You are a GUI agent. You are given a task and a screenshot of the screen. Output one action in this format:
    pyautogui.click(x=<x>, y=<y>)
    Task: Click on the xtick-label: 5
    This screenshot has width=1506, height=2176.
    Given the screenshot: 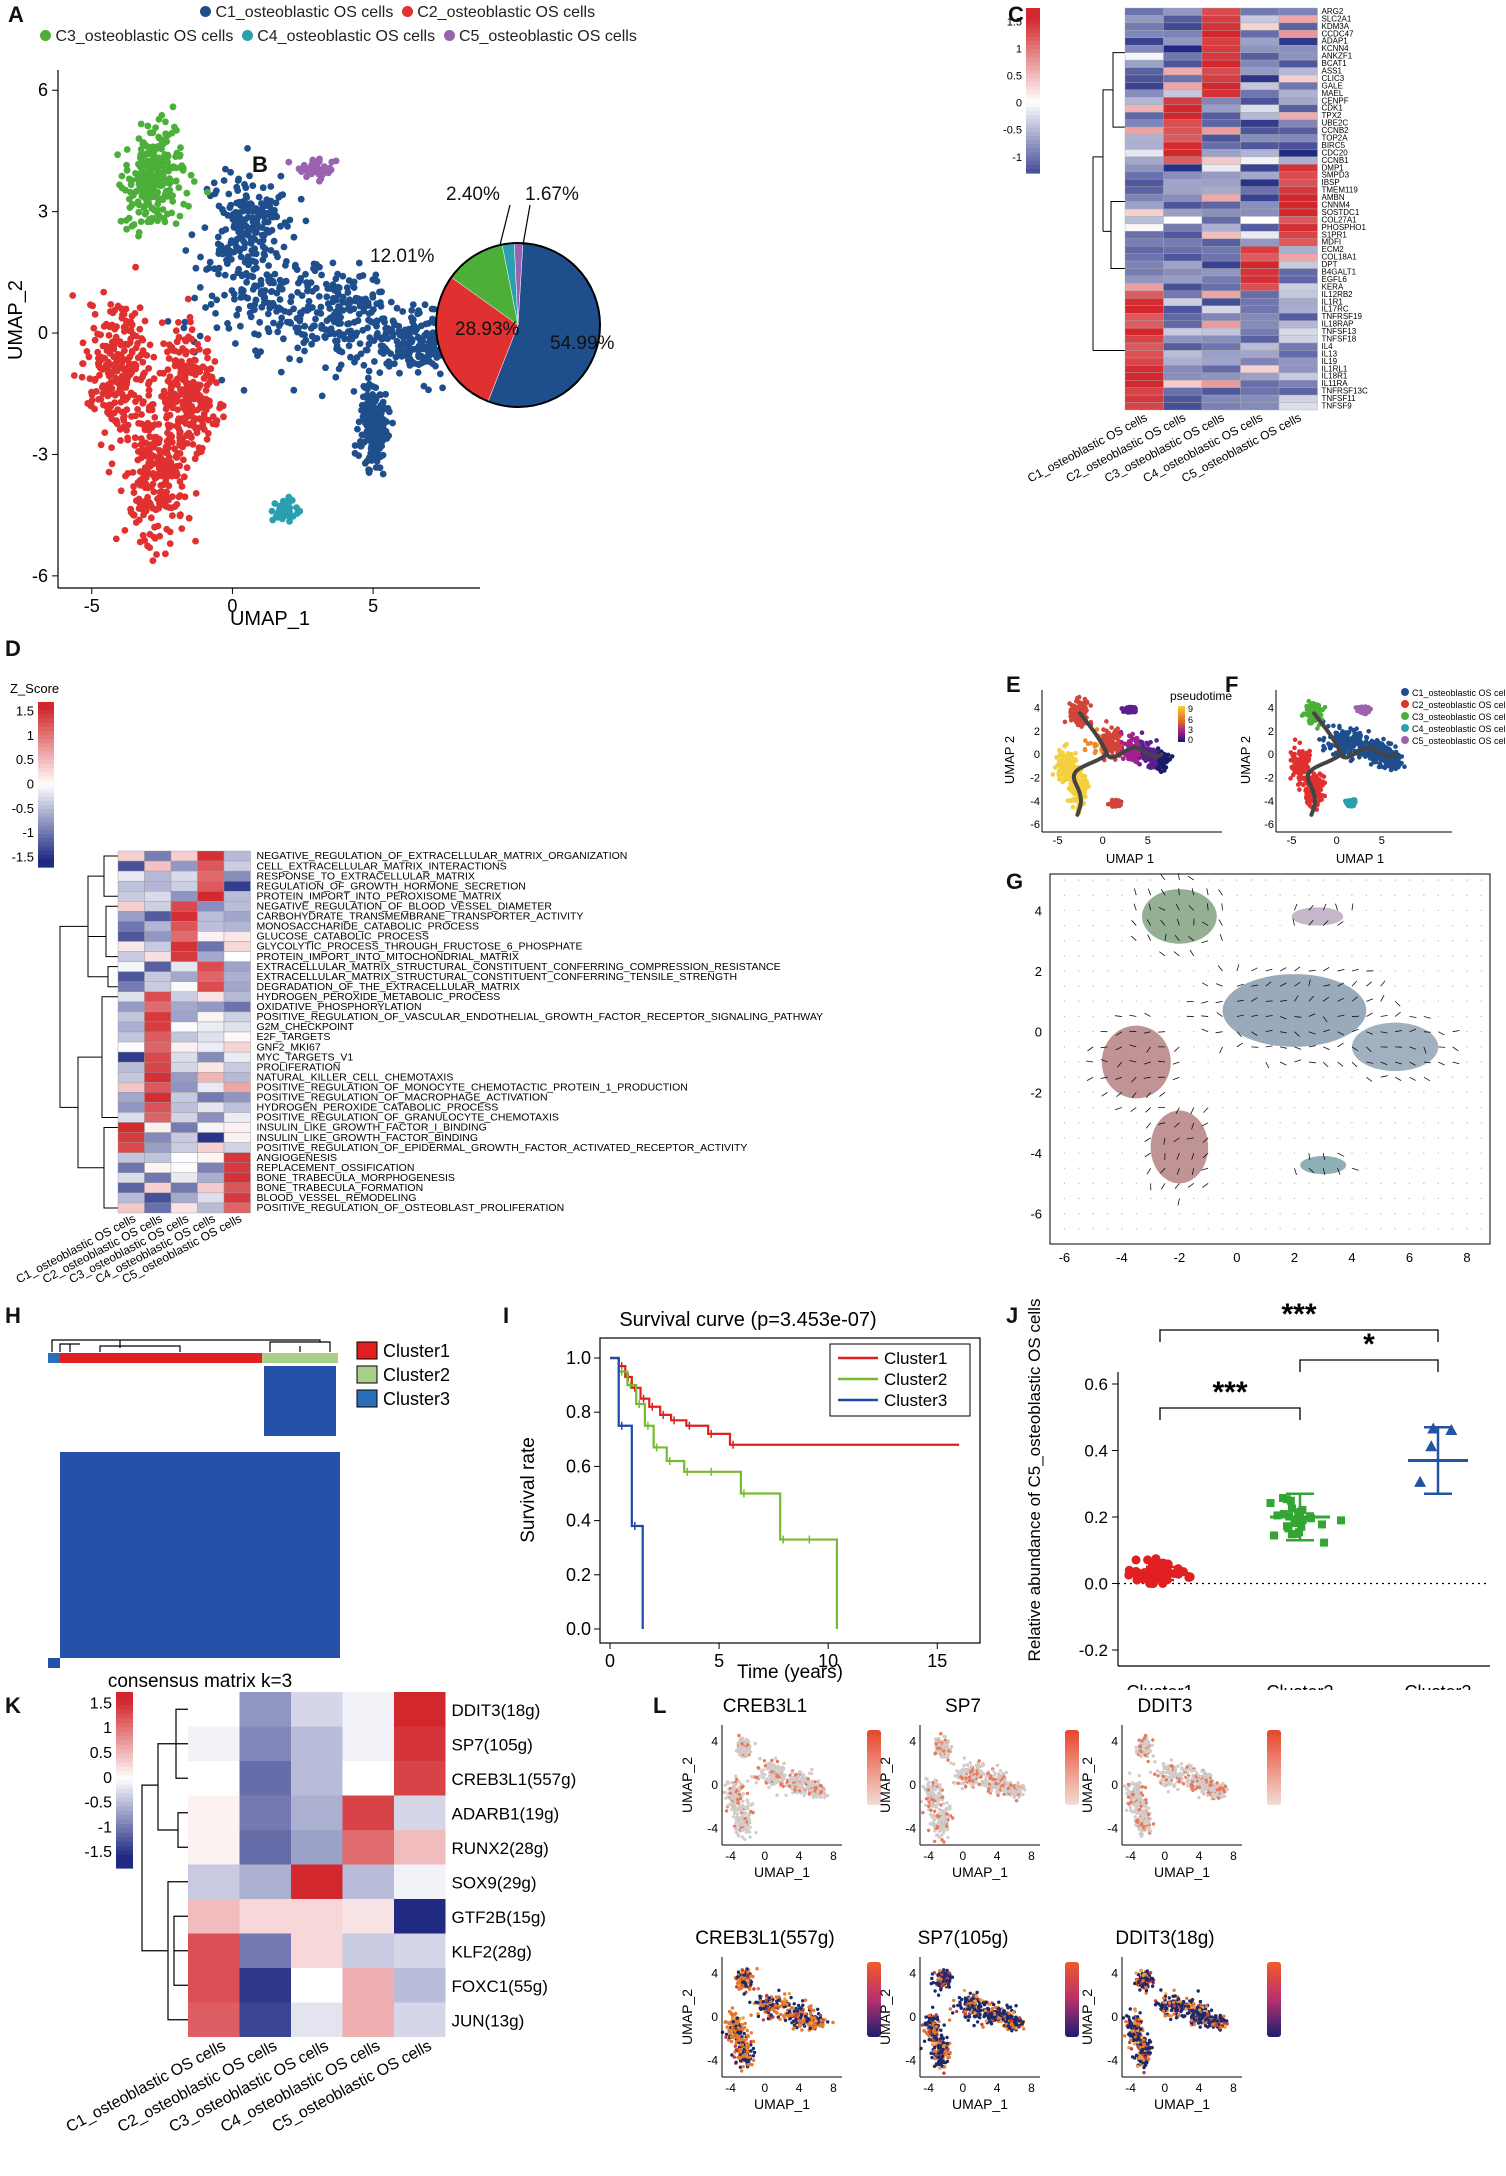 What is the action you would take?
    pyautogui.click(x=1382, y=841)
    